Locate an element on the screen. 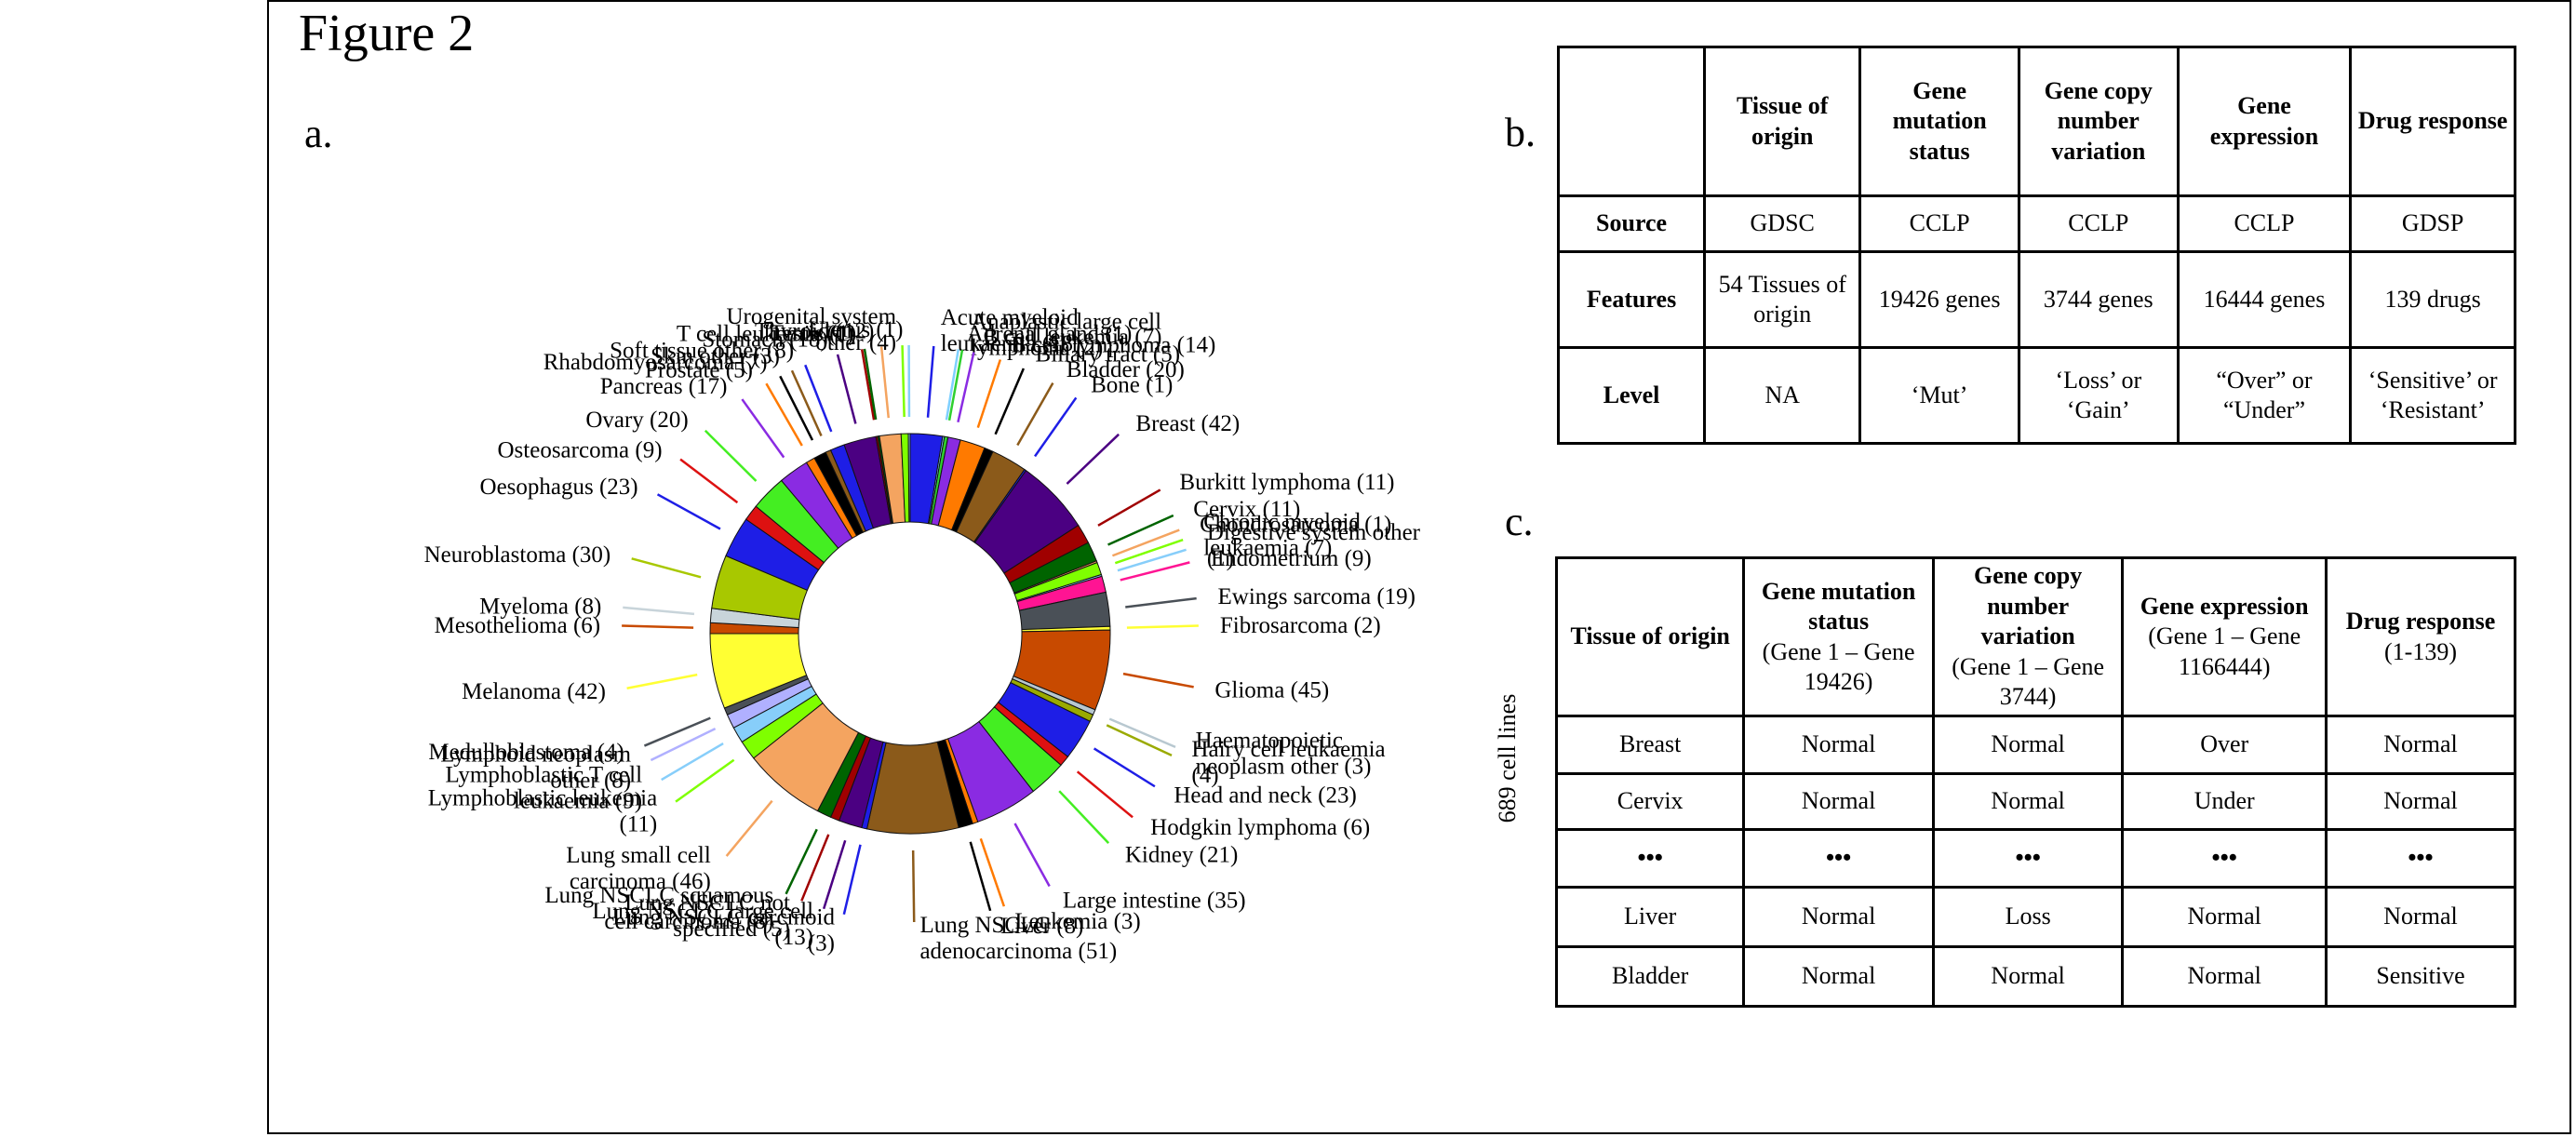  slice-label: Adrenal gland (1) is located at coordinates (1050, 334).